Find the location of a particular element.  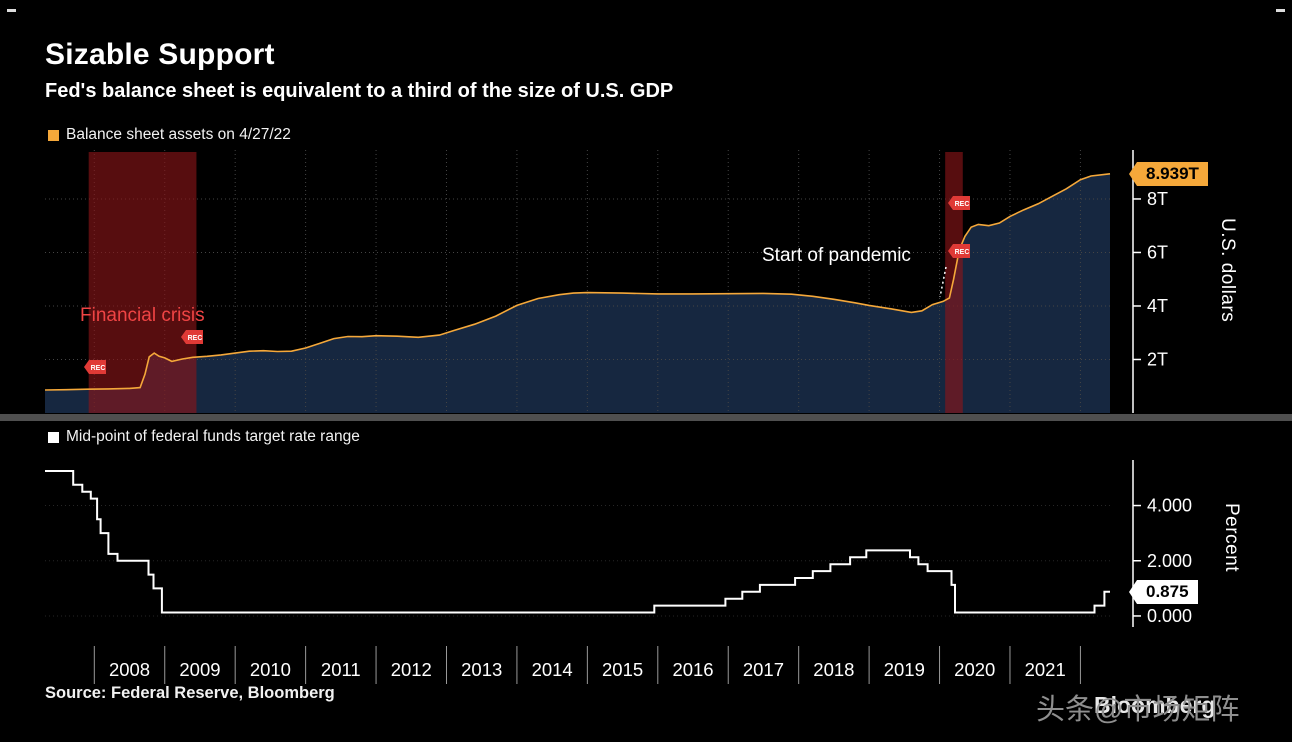

bloomberg-logo: Bloomberg is located at coordinates (1155, 705).